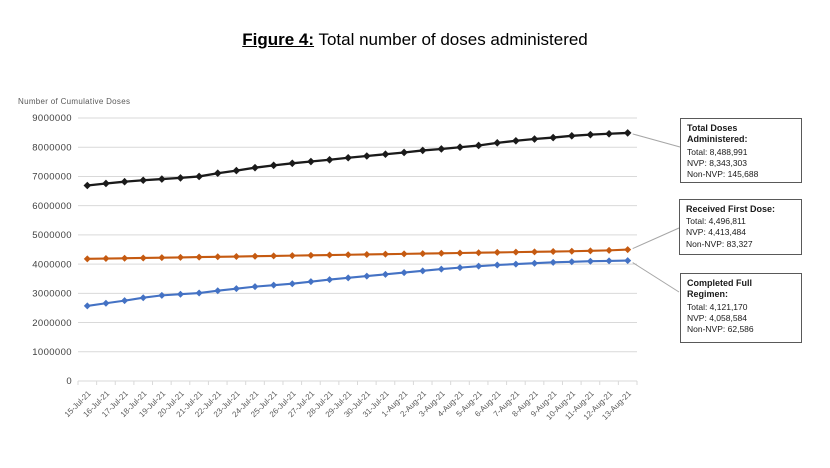 This screenshot has height=468, width=830. Describe the element at coordinates (717, 317) in the screenshot. I see `callout-completed-regimen-line: NVP: 4,058,584` at that location.